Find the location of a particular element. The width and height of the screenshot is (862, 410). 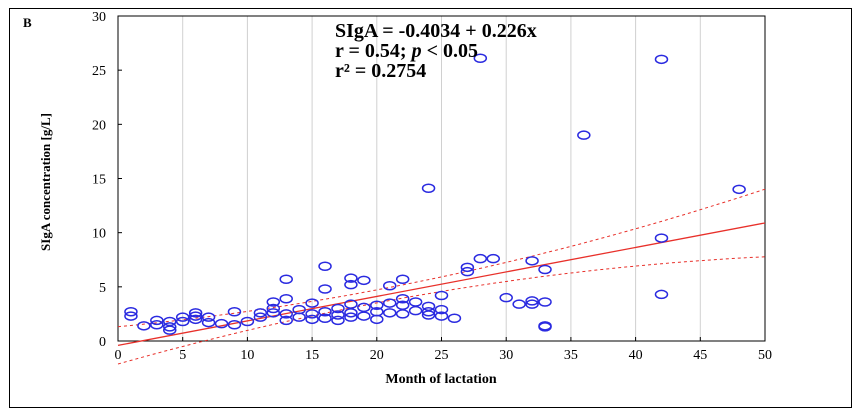

y-tick-label: 0 is located at coordinates (102, 342).